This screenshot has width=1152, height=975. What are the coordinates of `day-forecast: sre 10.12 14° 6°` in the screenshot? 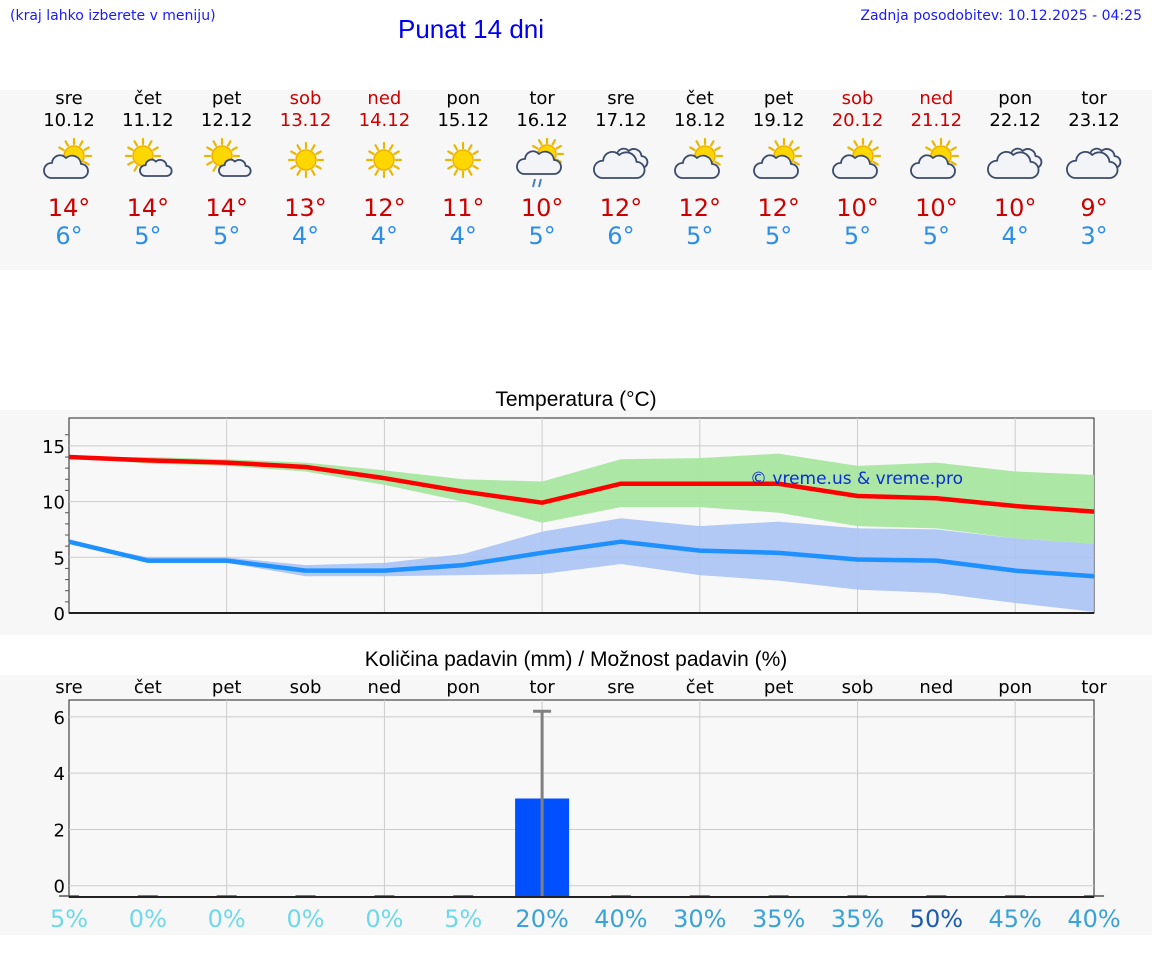 It's located at (69, 169).